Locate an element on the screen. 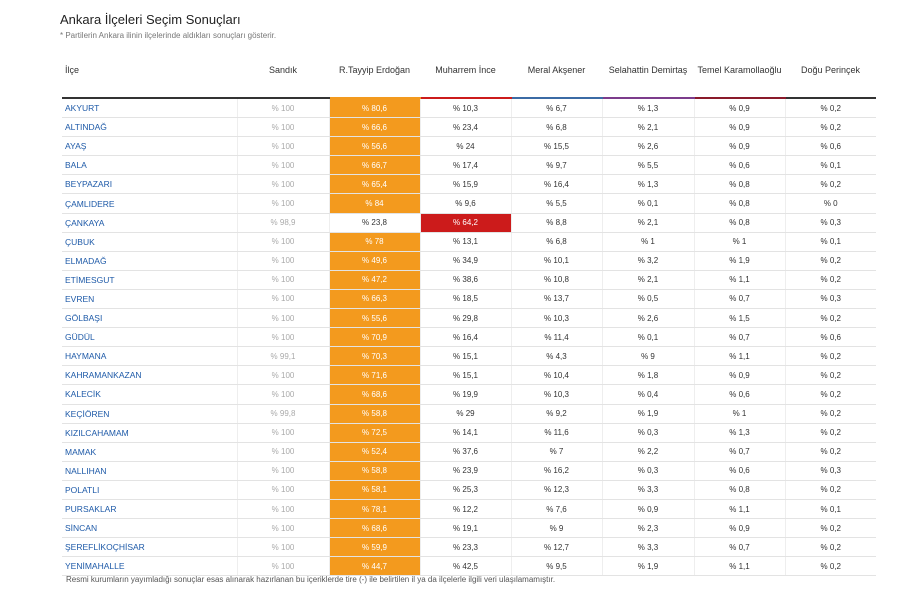 The image size is (900, 602). result-cell: % 78,1 is located at coordinates (374, 509).